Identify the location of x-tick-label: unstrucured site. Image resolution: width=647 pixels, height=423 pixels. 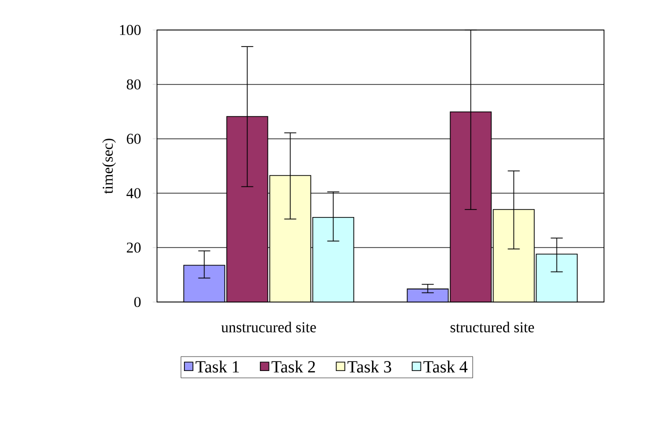
(268, 327).